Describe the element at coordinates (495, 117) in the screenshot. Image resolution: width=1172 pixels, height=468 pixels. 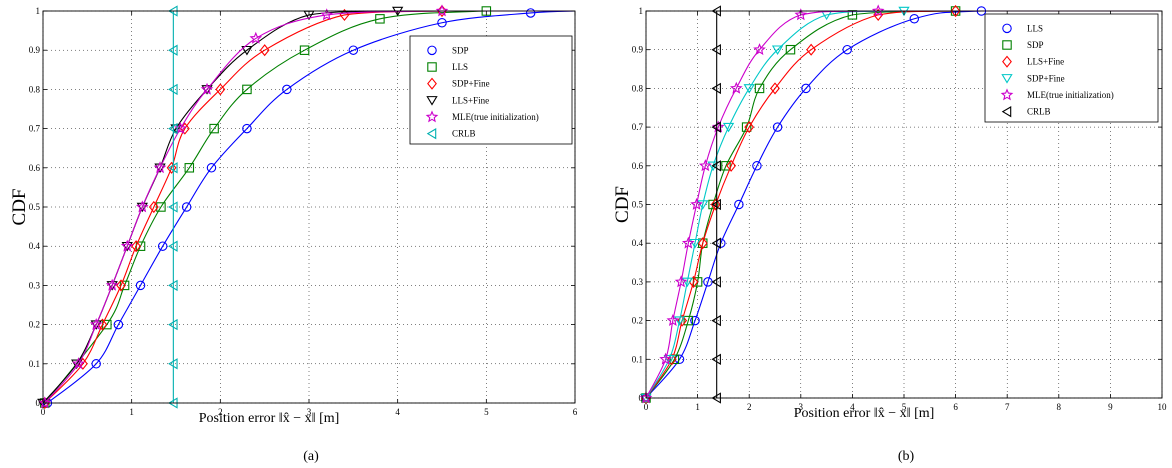
I see `legend-label: MLE(true initialization)` at that location.